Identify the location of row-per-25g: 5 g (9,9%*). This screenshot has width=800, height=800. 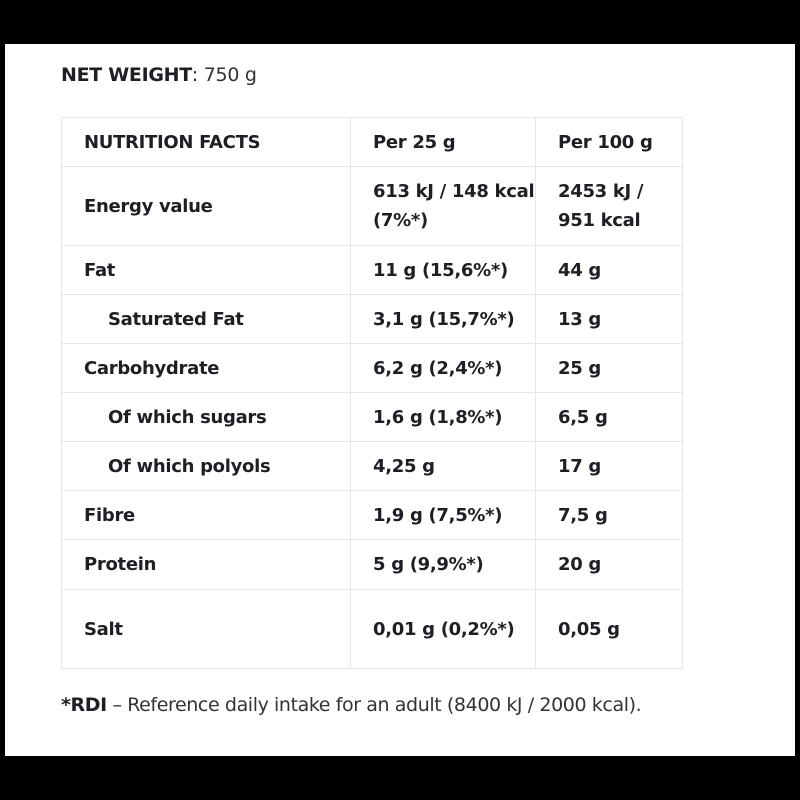
(443, 564).